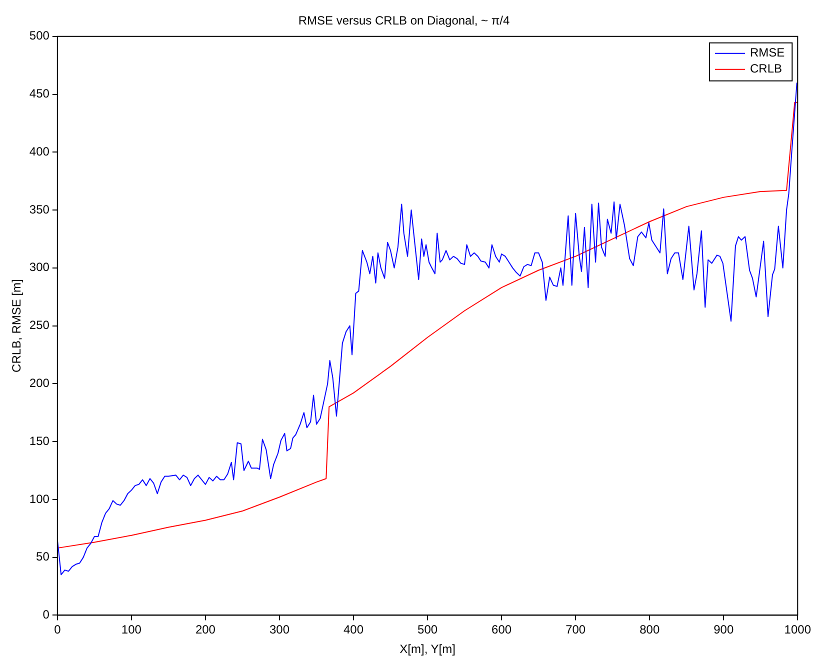  What do you see at coordinates (766, 69) in the screenshot?
I see `legend-label: CRLB` at bounding box center [766, 69].